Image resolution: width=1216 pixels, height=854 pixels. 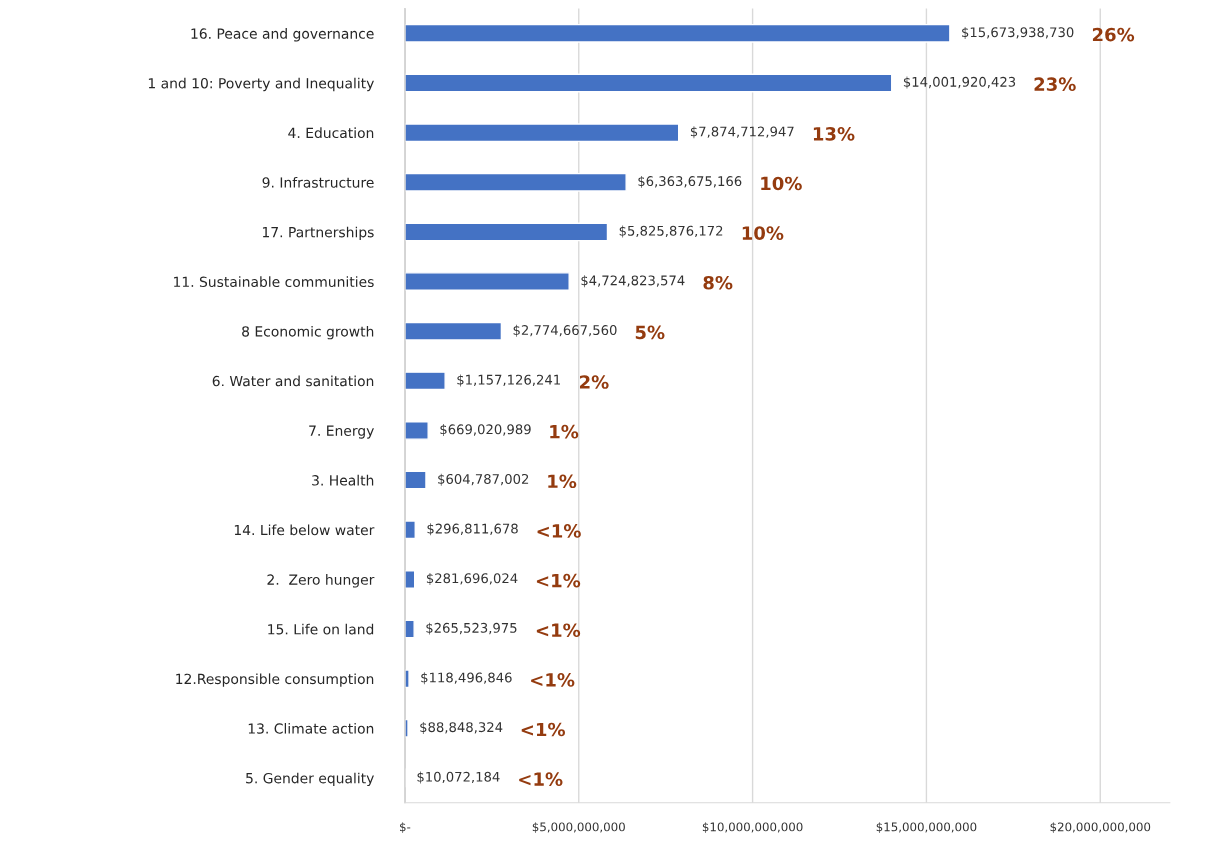 I want to click on data-label: $265,523,975, so click(x=471, y=628).